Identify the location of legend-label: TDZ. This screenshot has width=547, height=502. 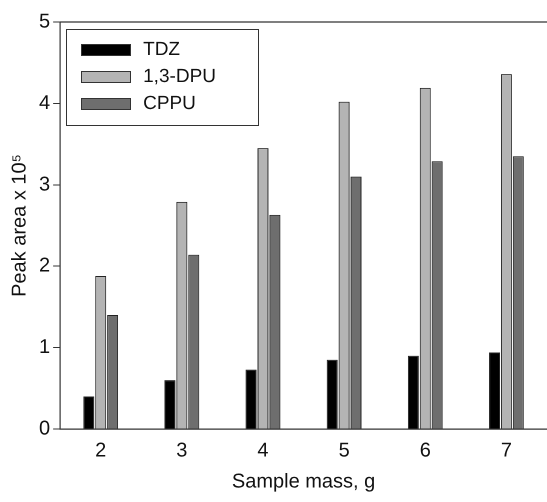
(161, 49).